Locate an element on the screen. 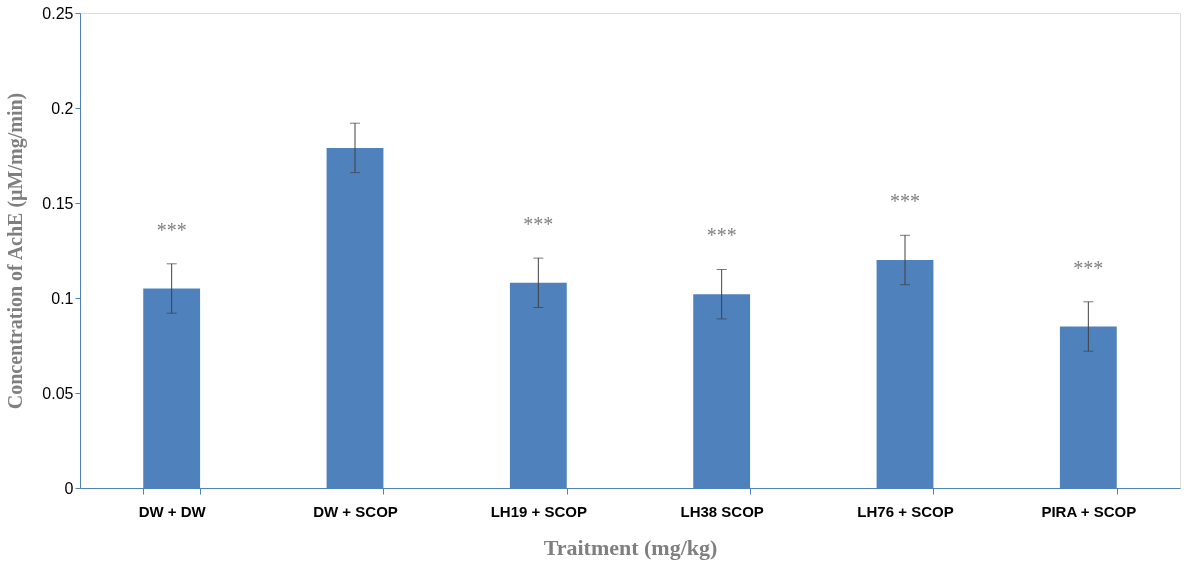 The height and width of the screenshot is (571, 1193). y-tick-label: 0.2 is located at coordinates (62, 108).